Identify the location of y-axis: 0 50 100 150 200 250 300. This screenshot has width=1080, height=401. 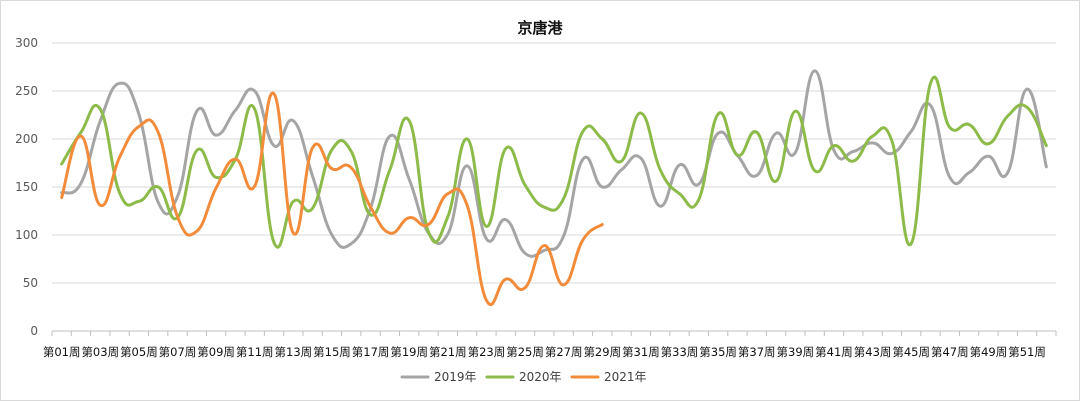
(26, 187).